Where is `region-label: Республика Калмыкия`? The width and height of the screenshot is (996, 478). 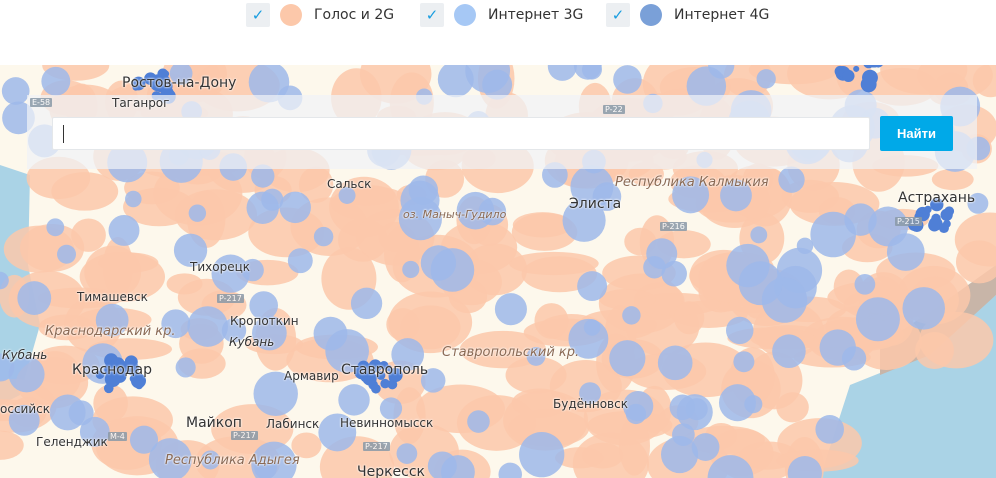 region-label: Республика Калмыкия is located at coordinates (692, 182).